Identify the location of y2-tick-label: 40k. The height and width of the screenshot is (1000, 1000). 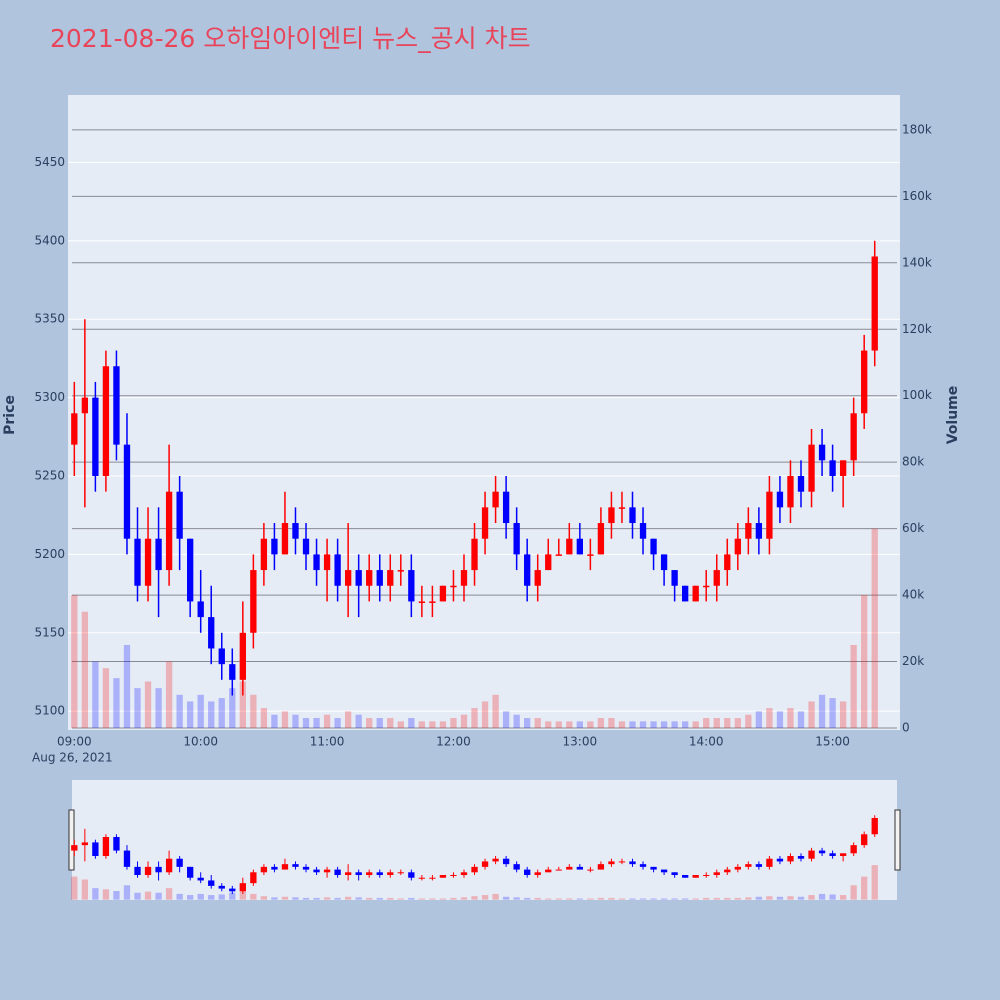
(913, 595).